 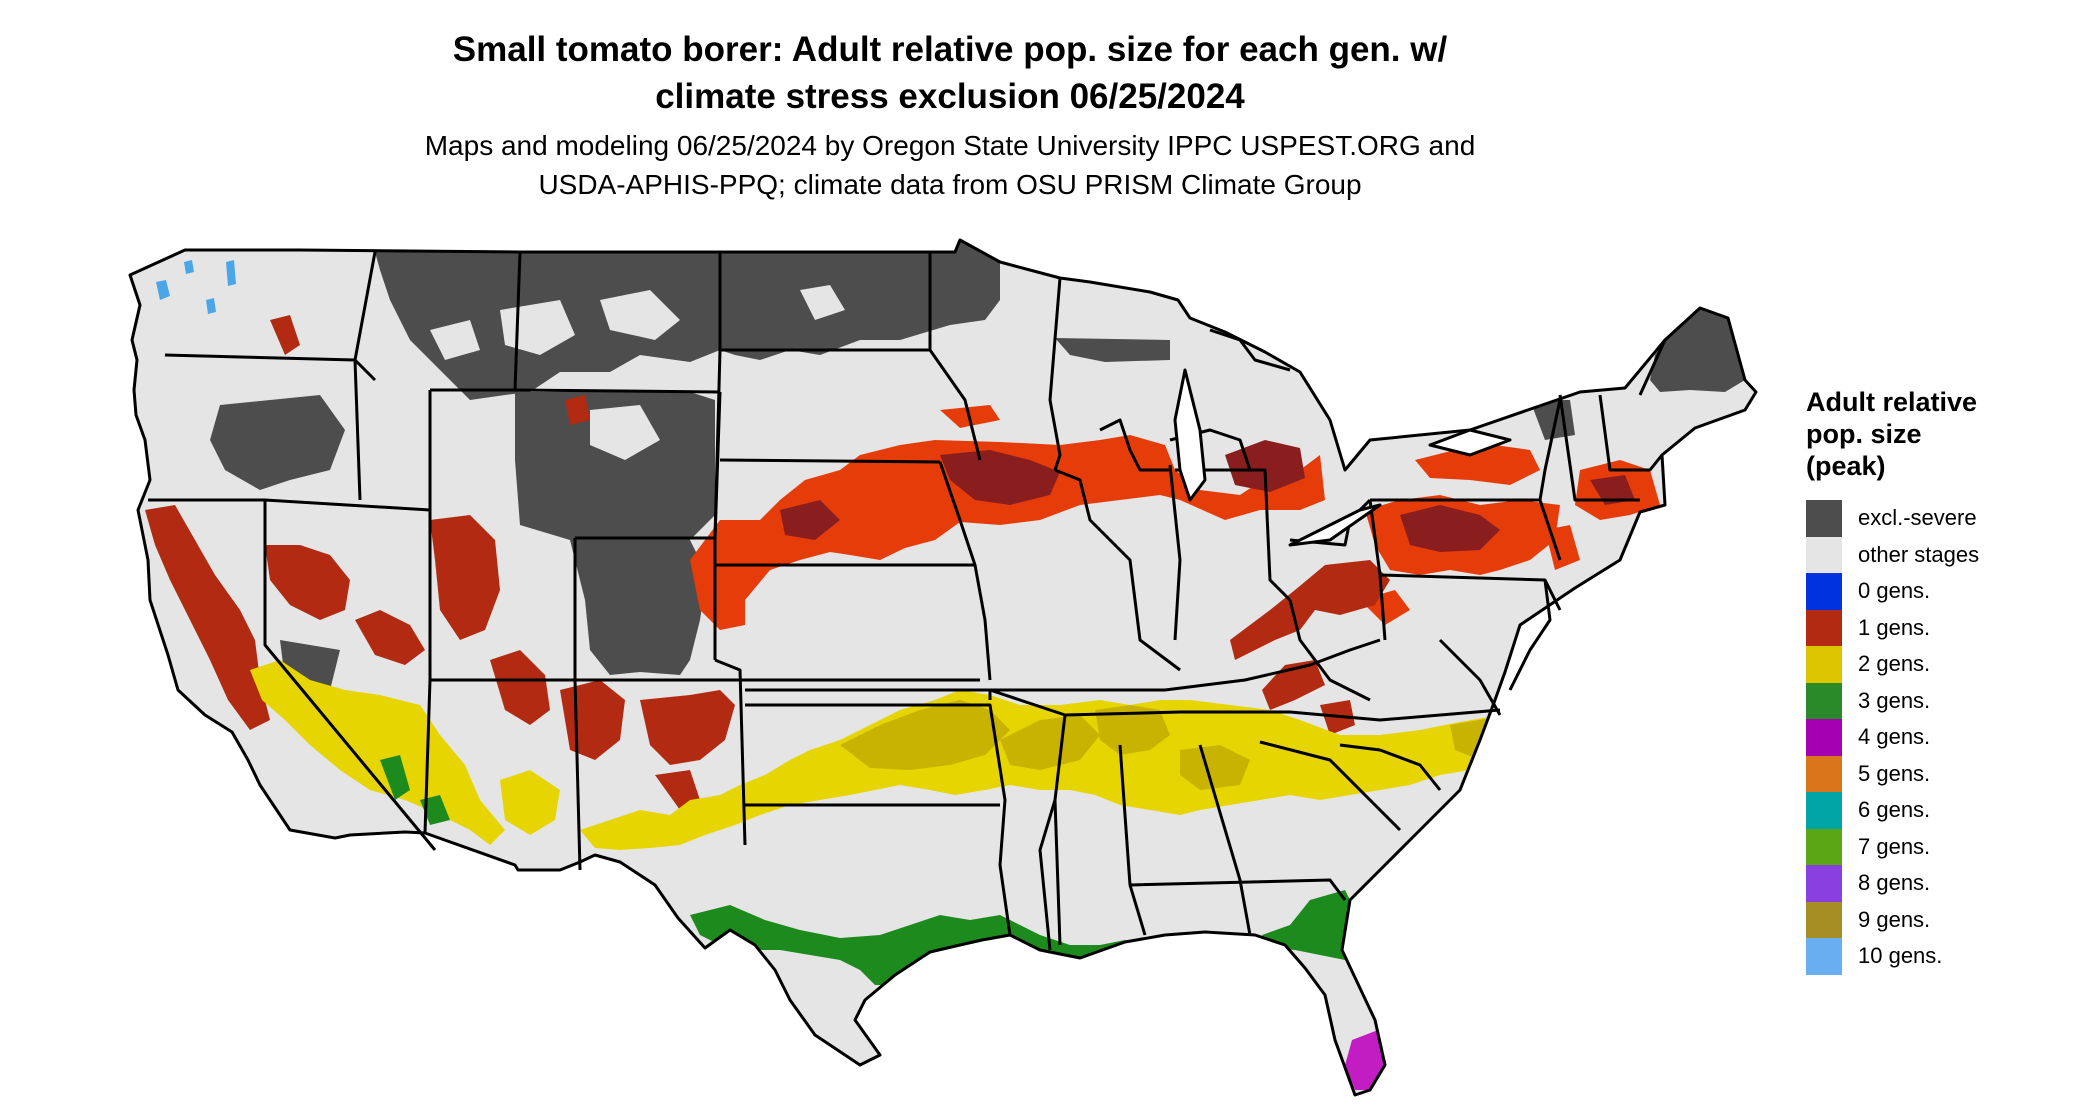 What do you see at coordinates (1946, 627) in the screenshot?
I see `legend-item: 1 gens.` at bounding box center [1946, 627].